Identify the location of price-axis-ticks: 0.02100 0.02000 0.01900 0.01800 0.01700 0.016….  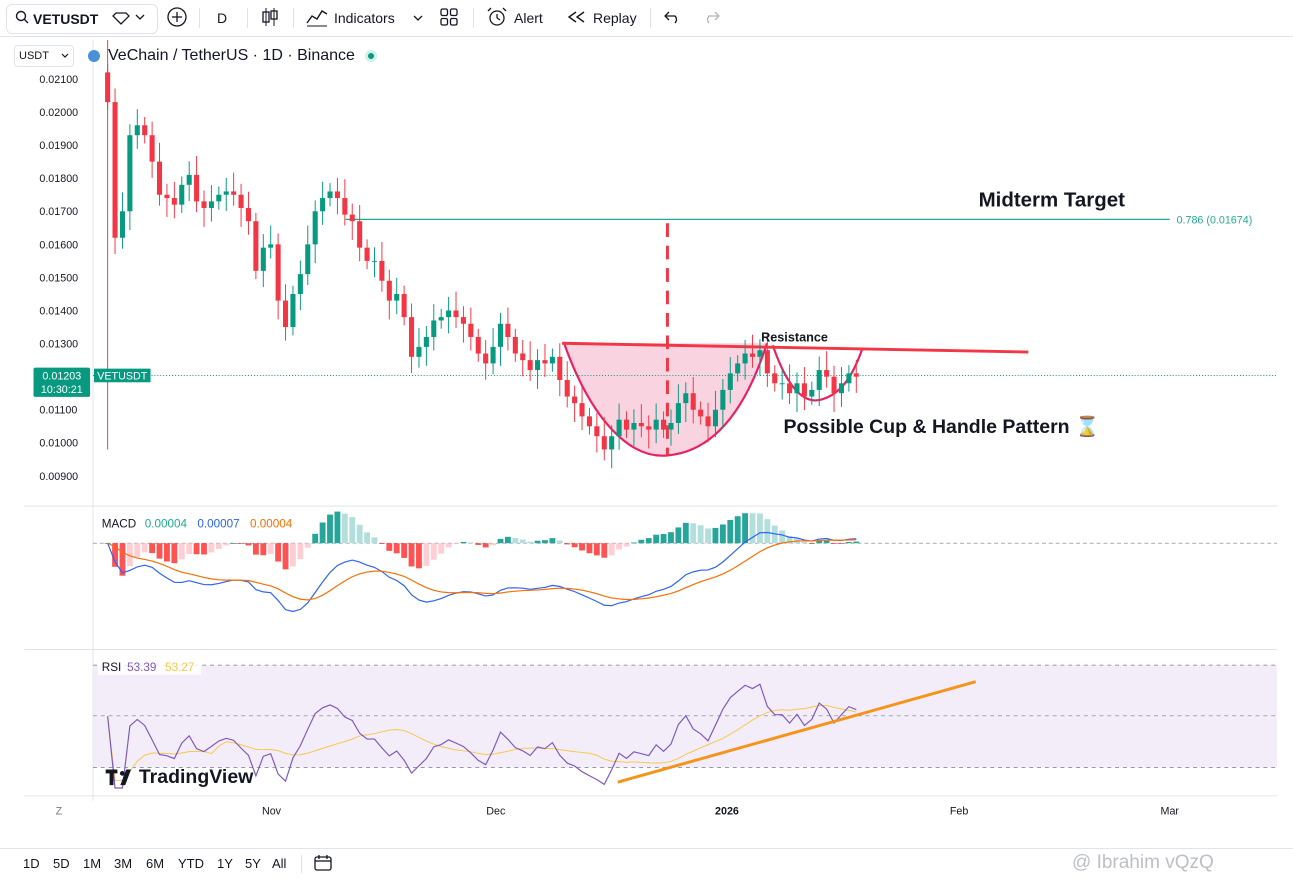
(58, 278).